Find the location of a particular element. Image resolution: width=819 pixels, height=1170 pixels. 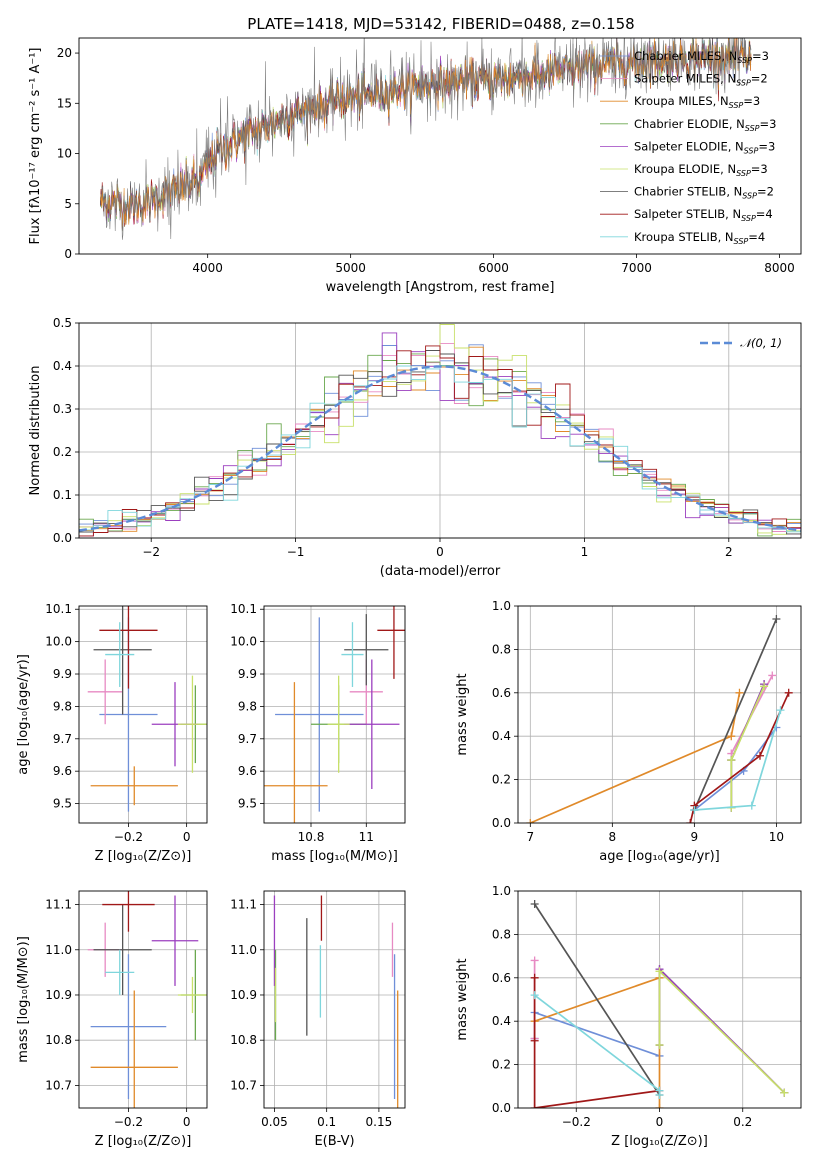

x-tick-label: 0.1 is located at coordinates (326, 1122).